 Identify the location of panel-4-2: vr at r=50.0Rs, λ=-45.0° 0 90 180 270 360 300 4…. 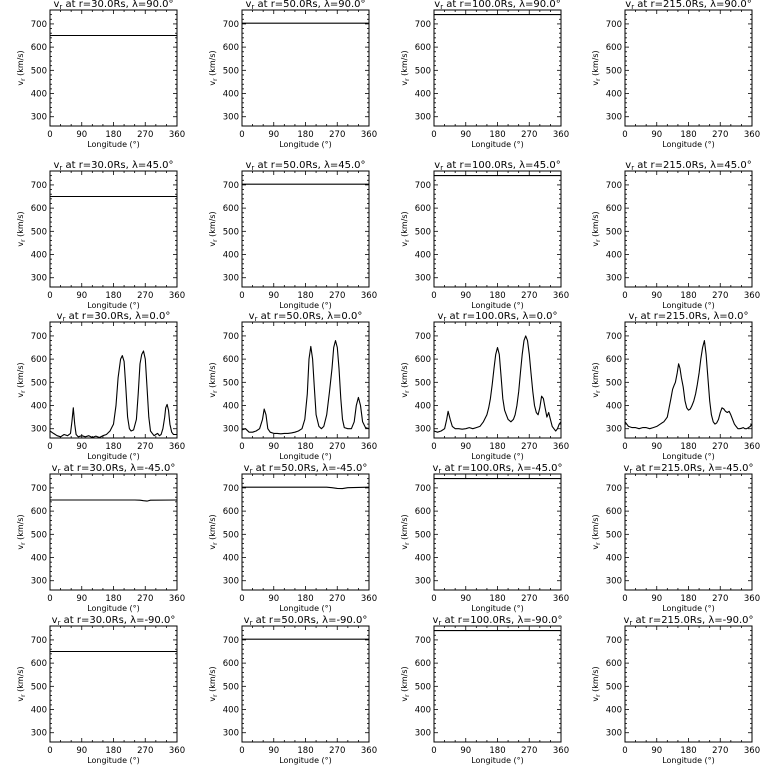
(292, 538).